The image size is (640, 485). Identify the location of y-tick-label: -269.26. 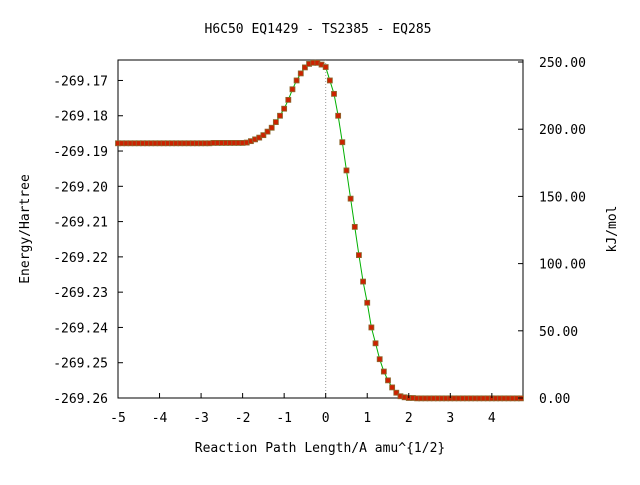
(80, 399).